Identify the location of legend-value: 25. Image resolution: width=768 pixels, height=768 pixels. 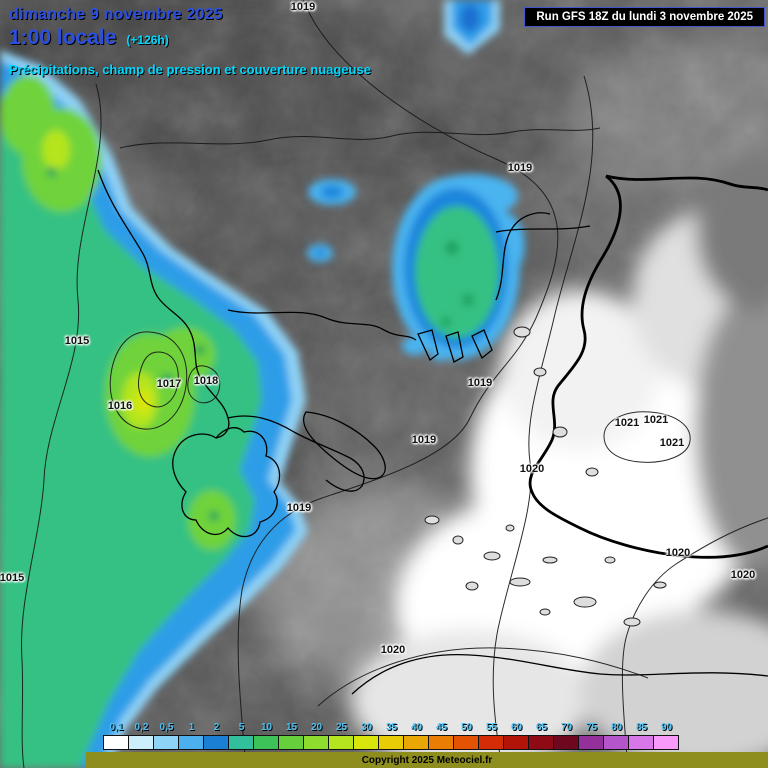
(341, 727).